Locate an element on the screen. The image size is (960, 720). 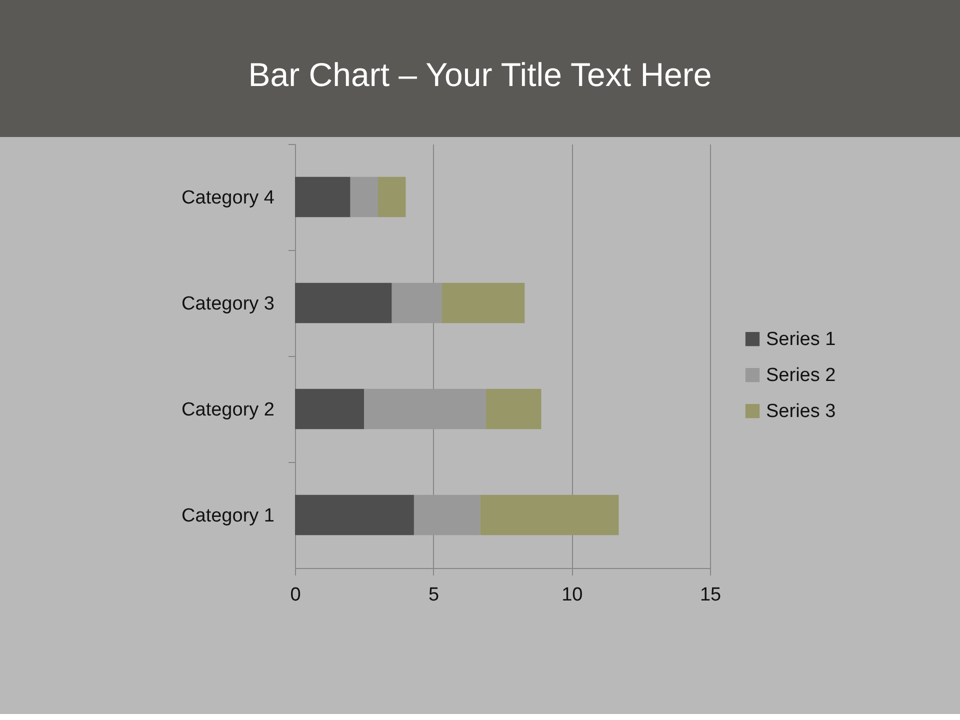
y-tick-label: Category 1 is located at coordinates (228, 516).